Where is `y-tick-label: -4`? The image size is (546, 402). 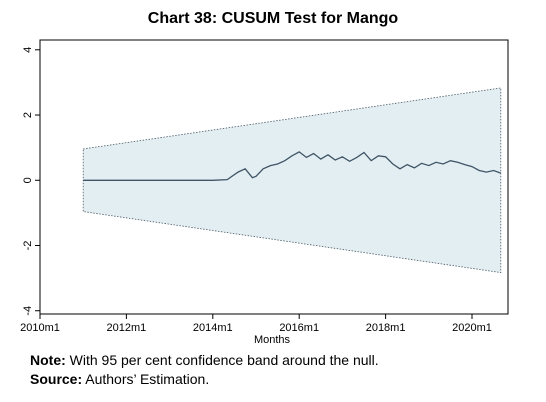
y-tick-label: -4 is located at coordinates (28, 311).